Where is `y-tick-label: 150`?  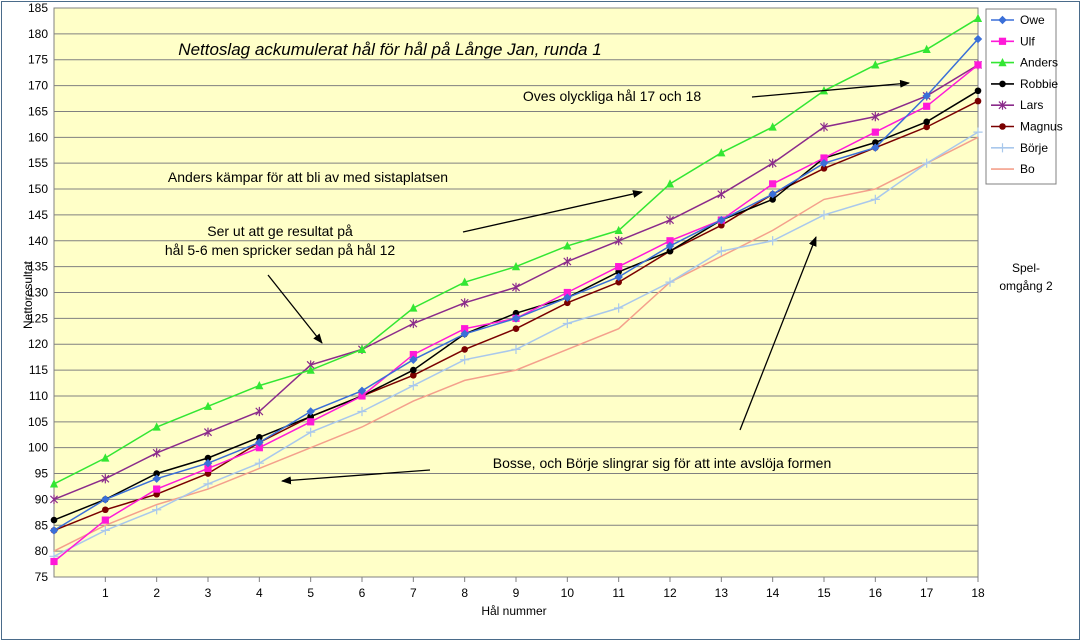 y-tick-label: 150 is located at coordinates (38, 189).